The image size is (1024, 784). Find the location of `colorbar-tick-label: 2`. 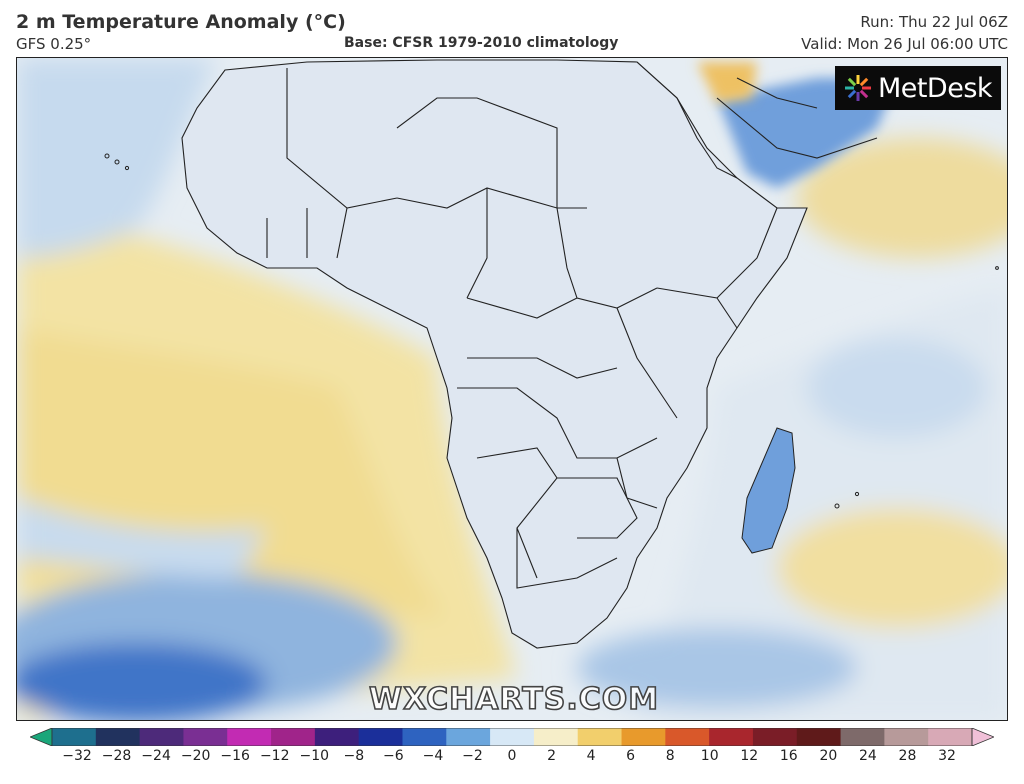

colorbar-tick-label: 2 is located at coordinates (551, 756).